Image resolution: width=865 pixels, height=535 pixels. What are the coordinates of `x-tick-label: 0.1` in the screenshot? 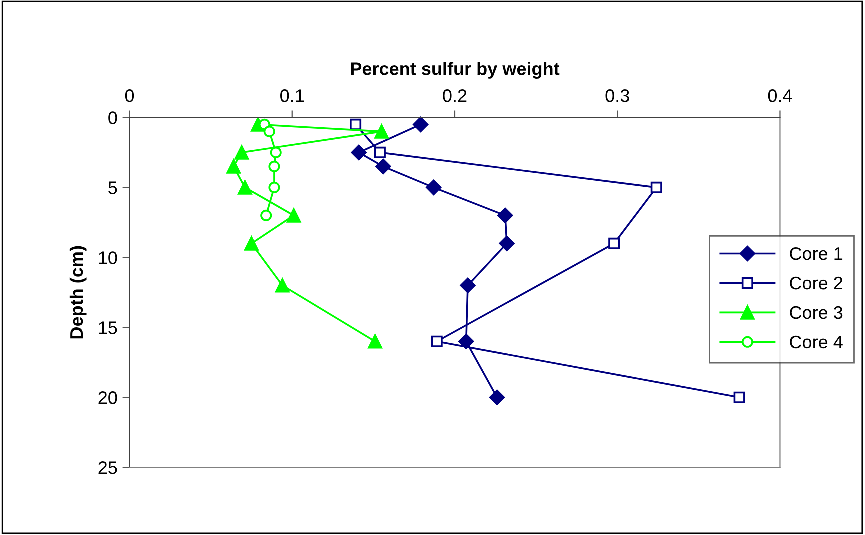 It's located at (292, 96).